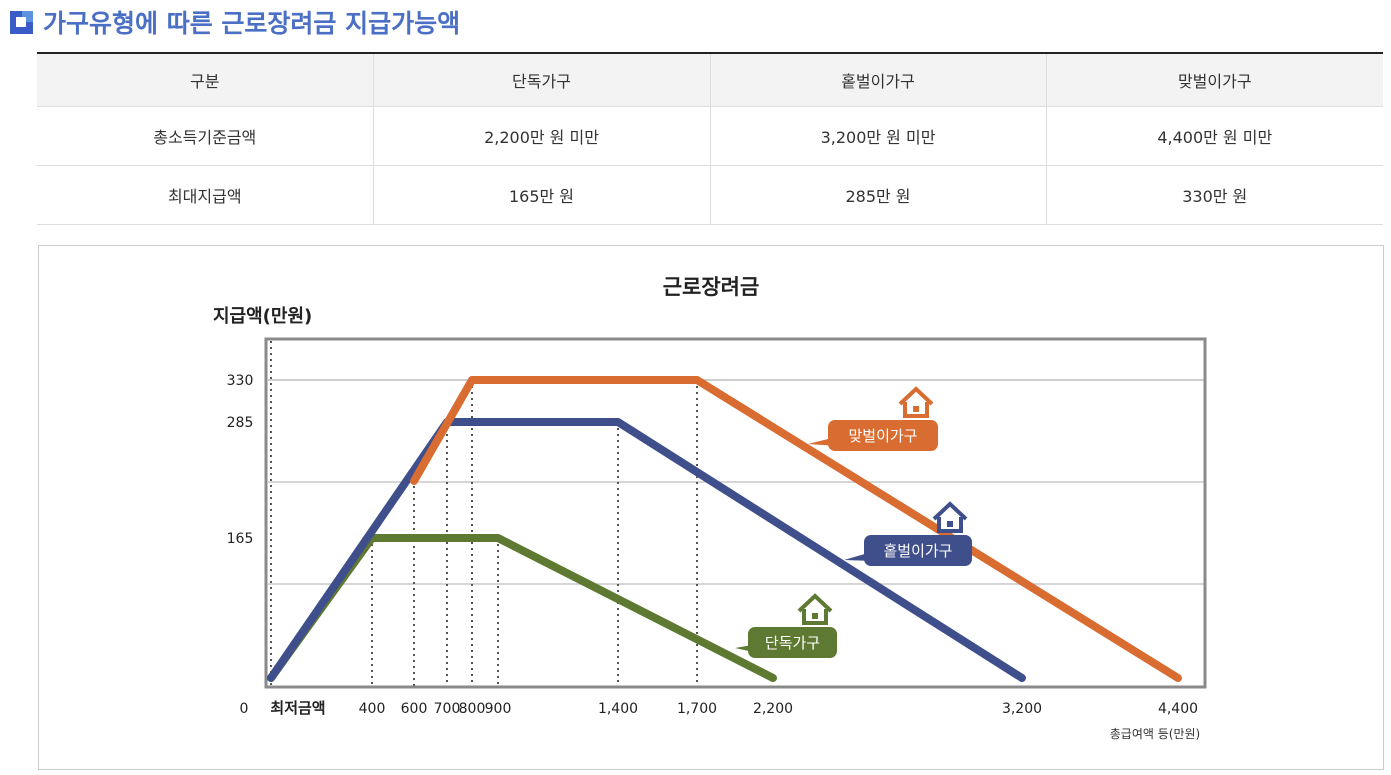 The image size is (1391, 775). I want to click on table-header: 구분, so click(205, 80).